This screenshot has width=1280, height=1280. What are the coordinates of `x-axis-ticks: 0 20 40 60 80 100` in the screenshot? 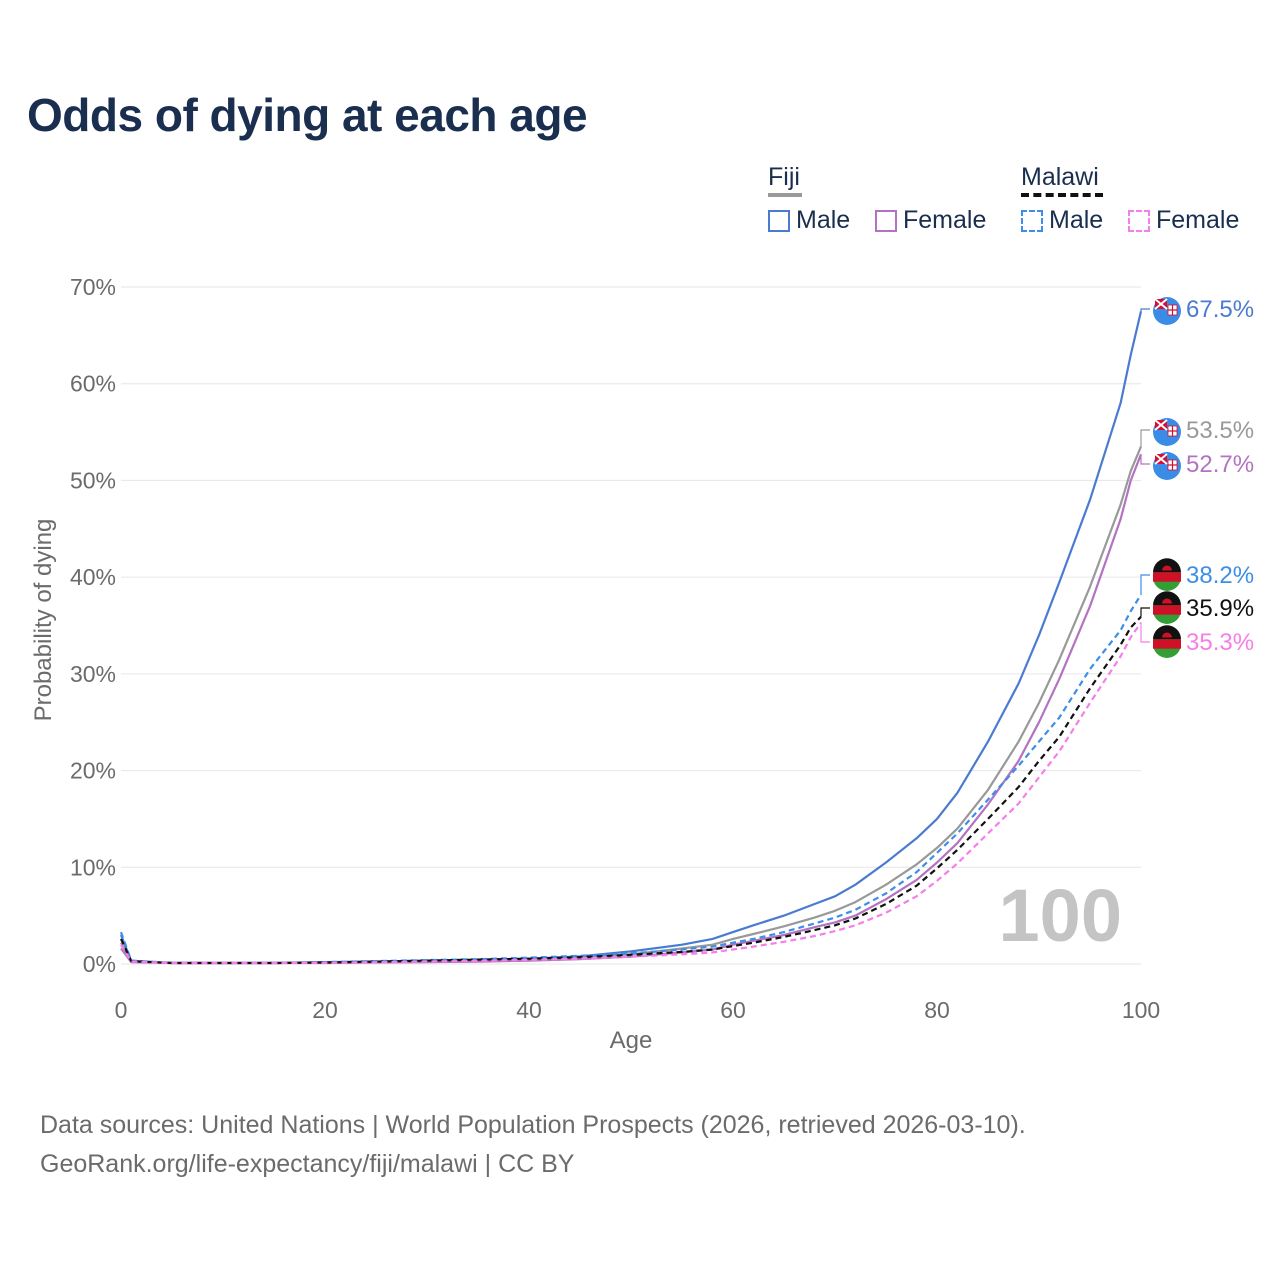 It's located at (638, 1010).